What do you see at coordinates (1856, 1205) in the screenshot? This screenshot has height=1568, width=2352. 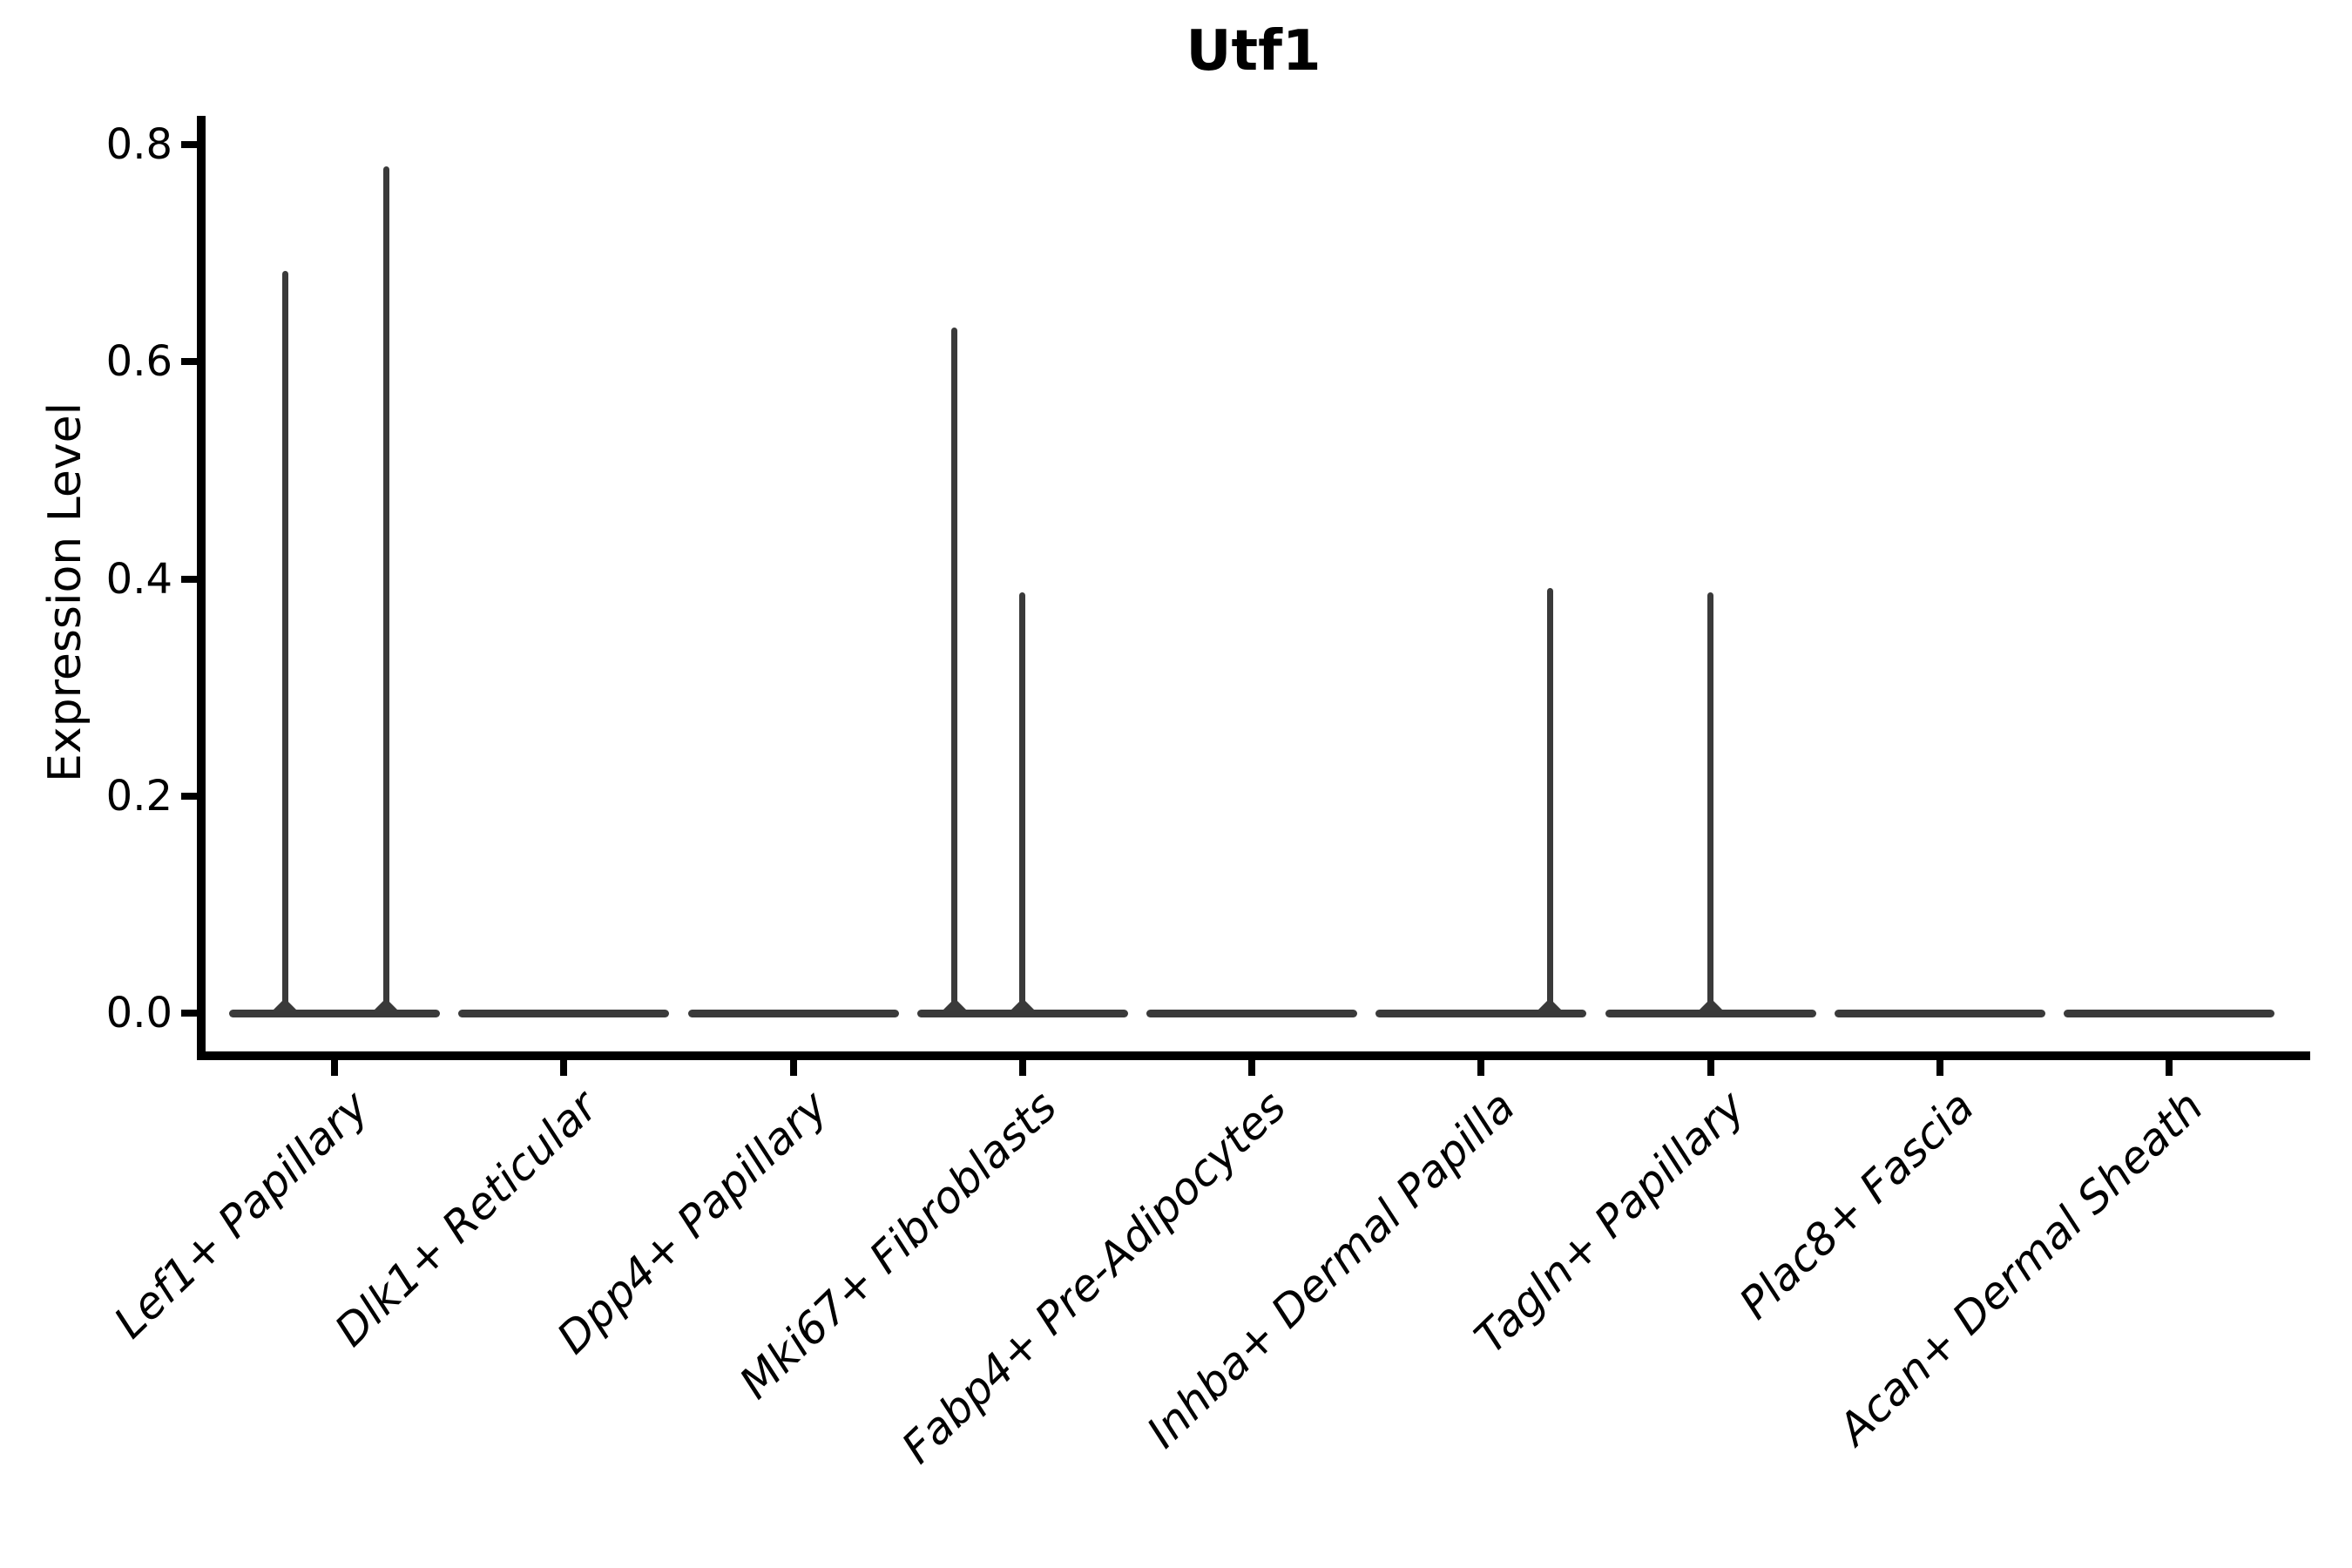 I see `x-tick-label: Plac8+ Fascia` at bounding box center [1856, 1205].